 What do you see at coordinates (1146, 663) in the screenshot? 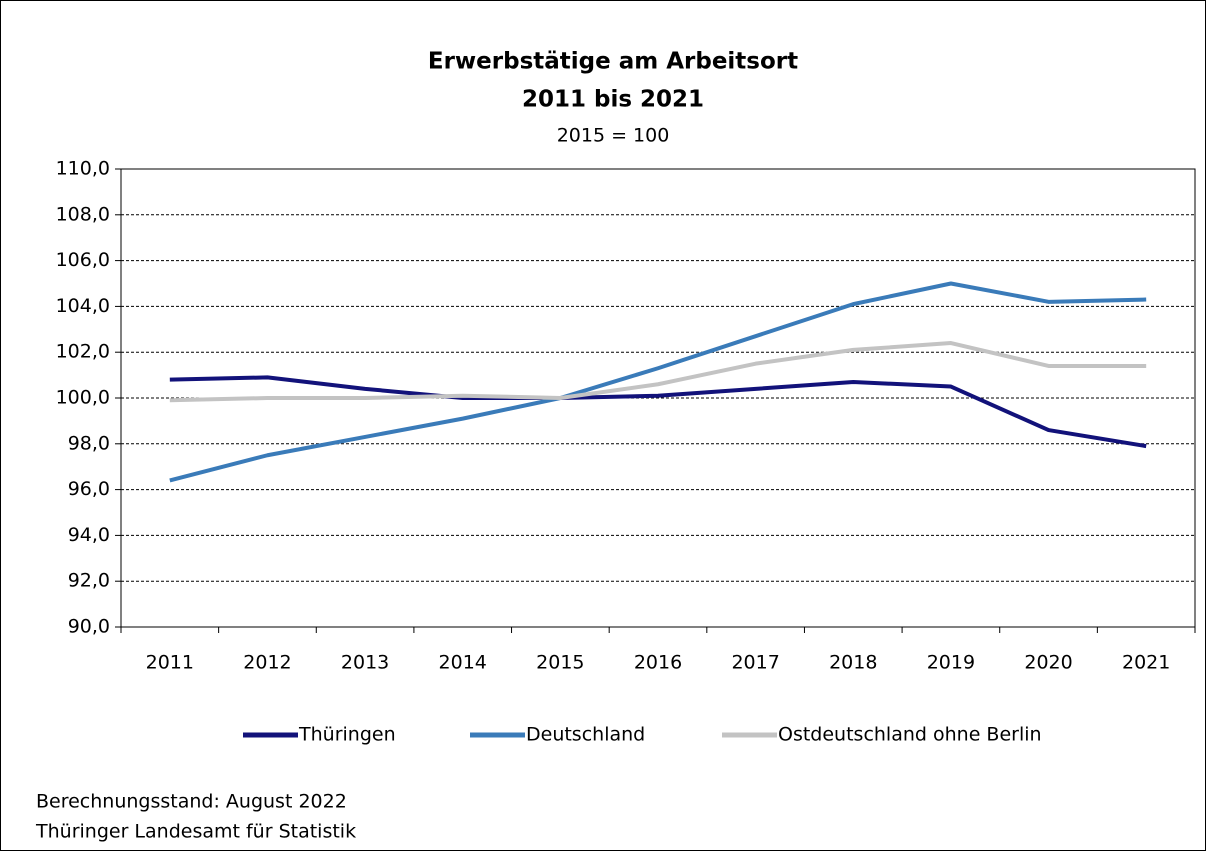
I see `x-tick-label: 2021` at bounding box center [1146, 663].